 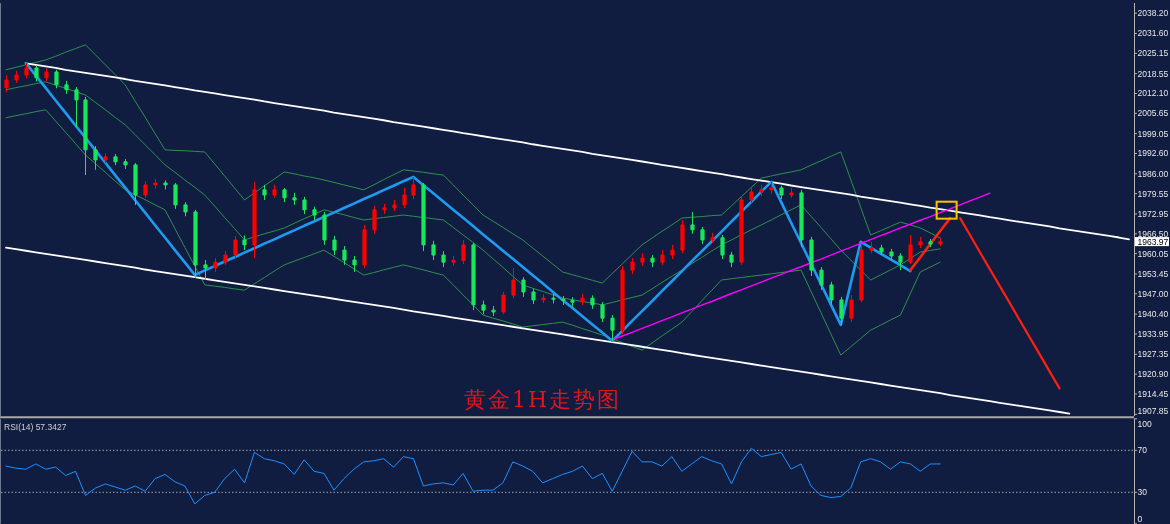 I want to click on y-tick-label: 0, so click(x=1140, y=518).